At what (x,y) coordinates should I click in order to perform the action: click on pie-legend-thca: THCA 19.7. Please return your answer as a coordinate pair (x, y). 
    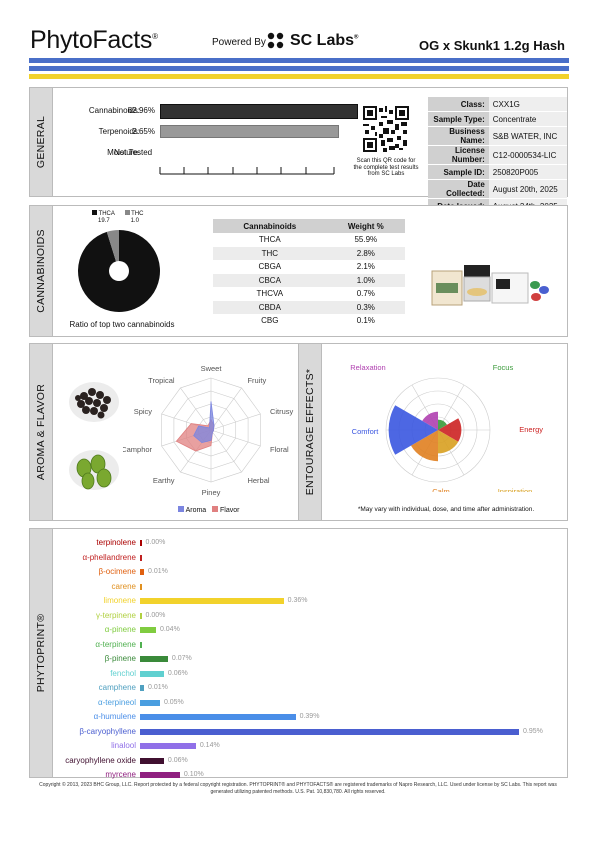
    Looking at the image, I should click on (103, 217).